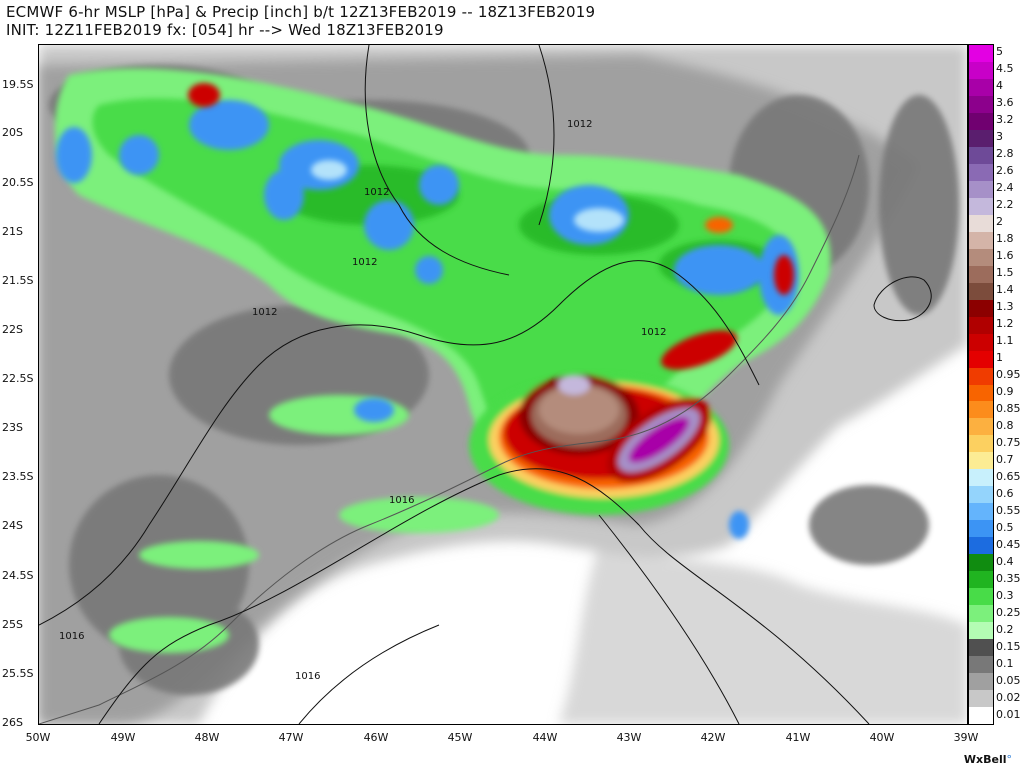 The width and height of the screenshot is (1024, 768). I want to click on colorbar-label: 1, so click(999, 358).